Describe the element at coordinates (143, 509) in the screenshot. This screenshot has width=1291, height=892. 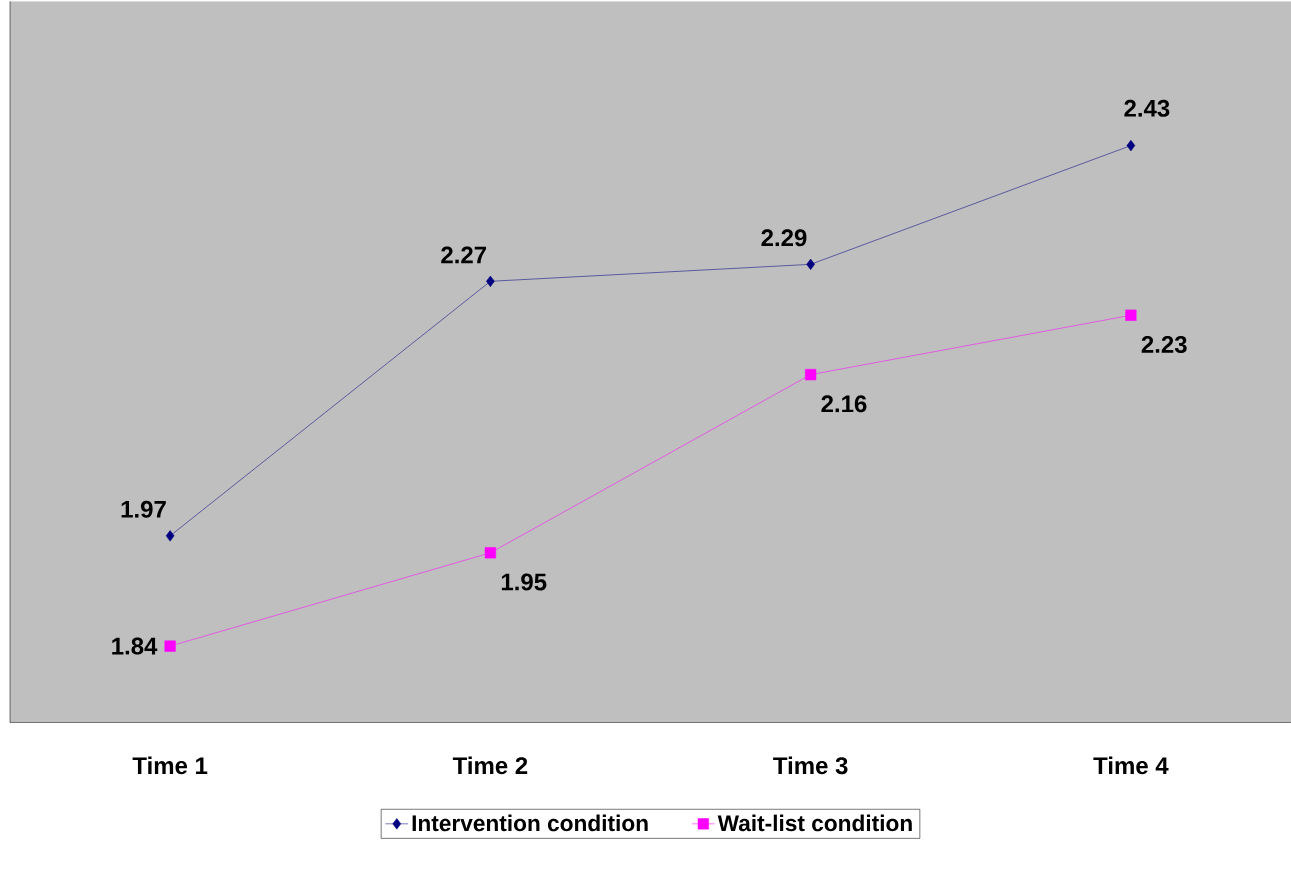
I see `data-label: 1.97` at that location.